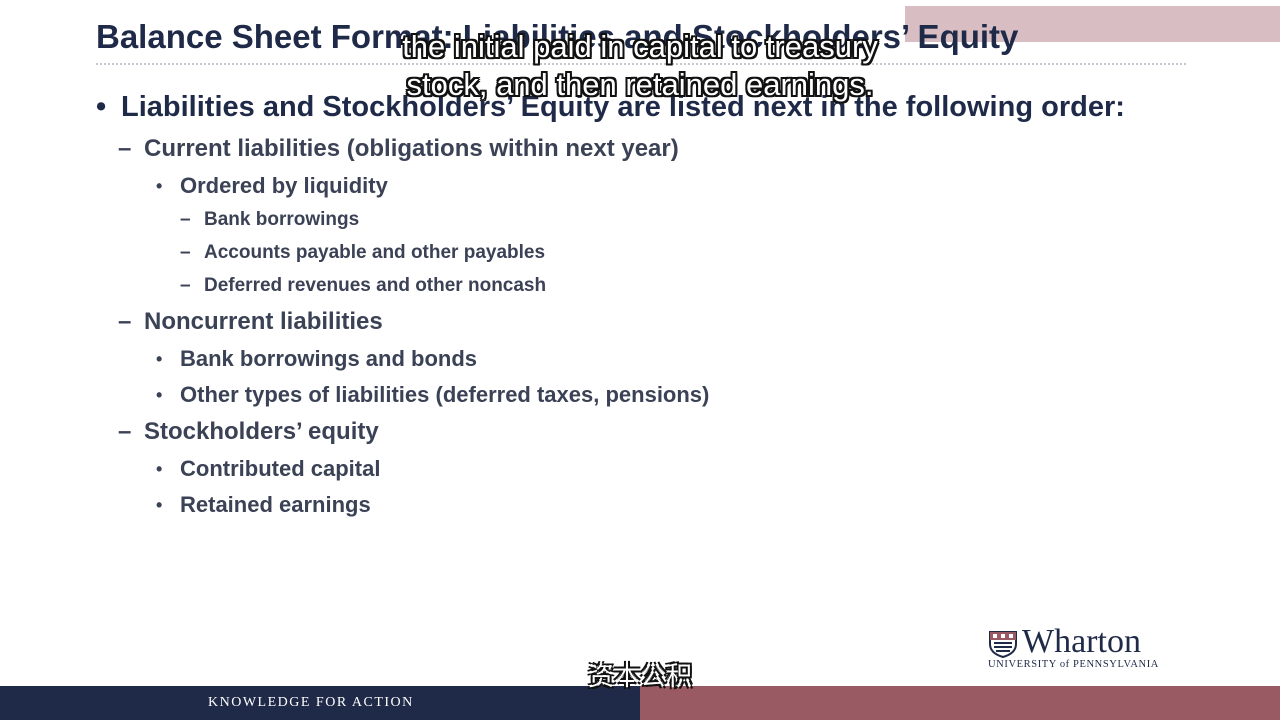  What do you see at coordinates (1081, 641) in the screenshot?
I see `logo-wordmark: Wharton` at bounding box center [1081, 641].